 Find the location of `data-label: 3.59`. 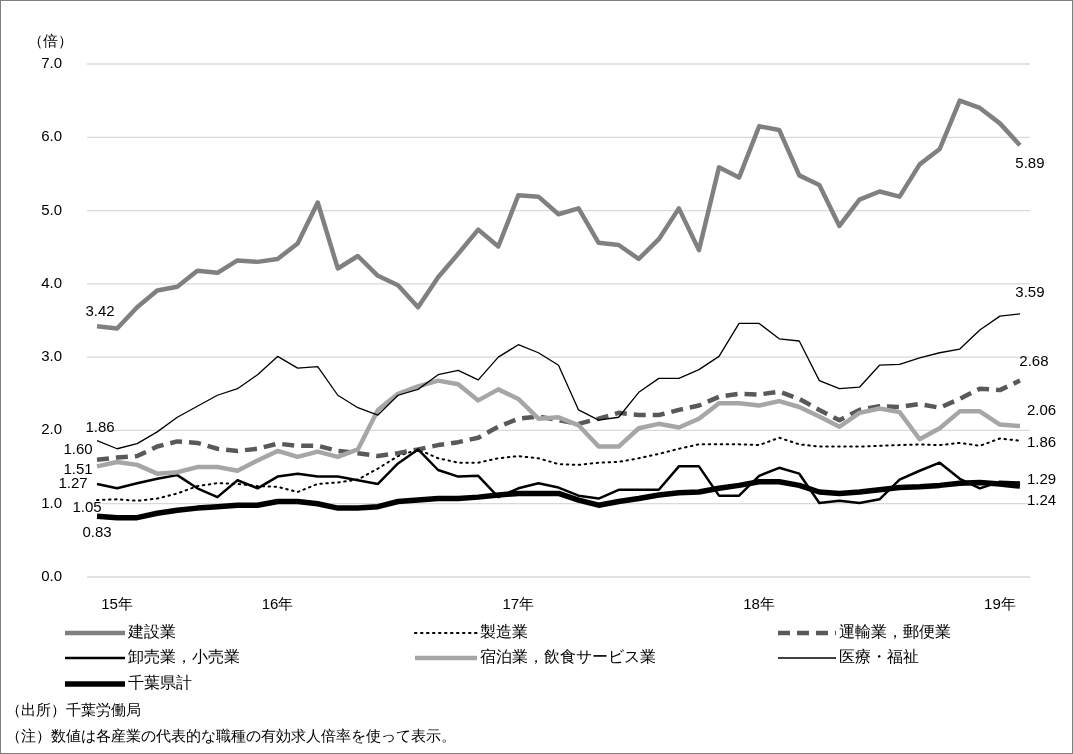

data-label: 3.59 is located at coordinates (1030, 291).